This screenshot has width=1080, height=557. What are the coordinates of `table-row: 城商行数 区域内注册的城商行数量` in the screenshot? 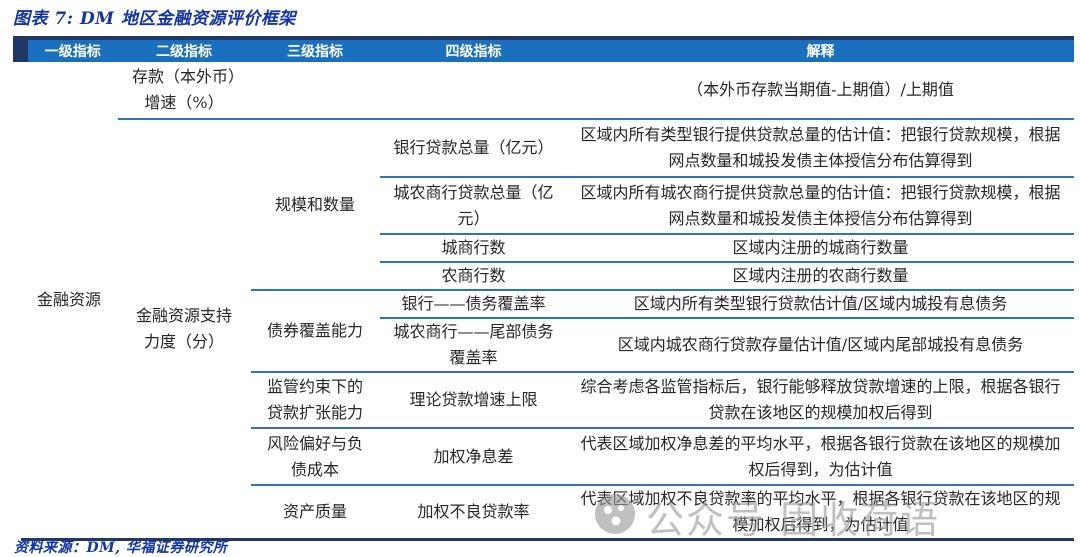 It's located at (547, 248).